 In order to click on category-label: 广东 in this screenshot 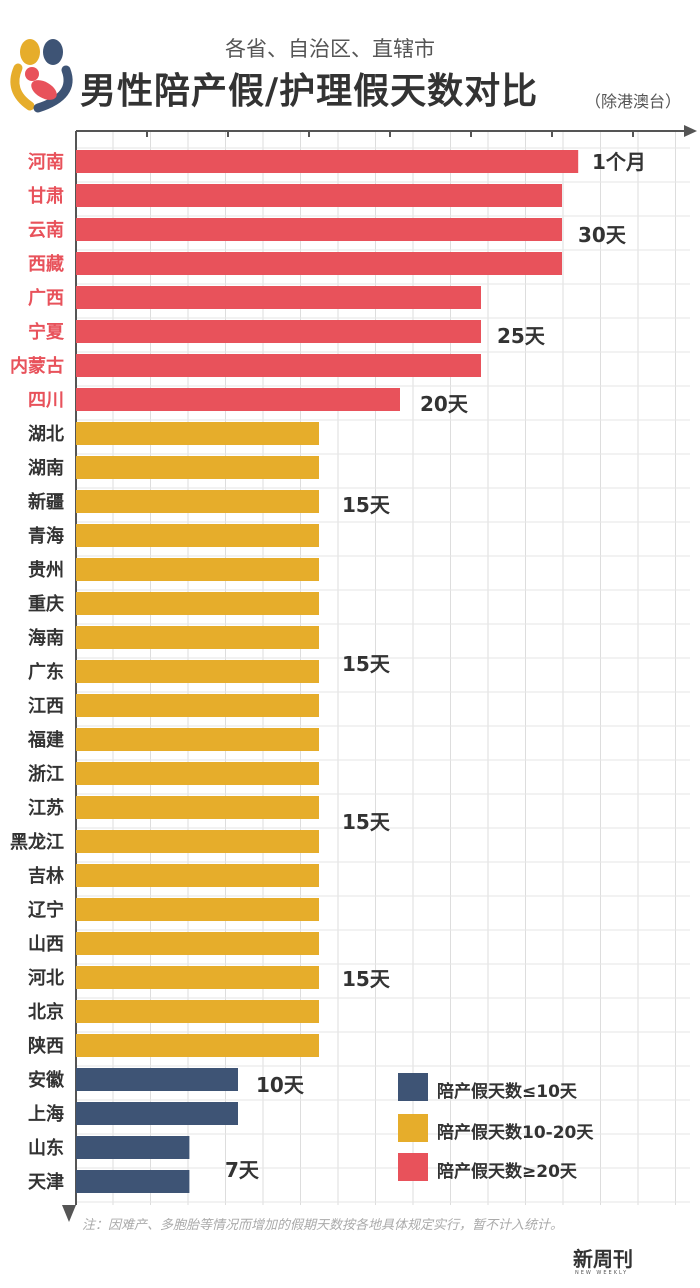, I will do `click(46, 672)`.